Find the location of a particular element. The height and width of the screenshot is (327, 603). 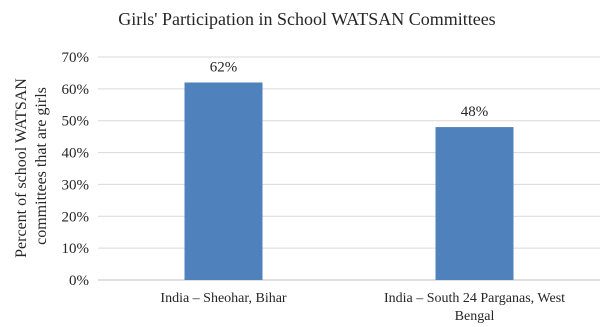

y-tick-label: 40% is located at coordinates (76, 154).